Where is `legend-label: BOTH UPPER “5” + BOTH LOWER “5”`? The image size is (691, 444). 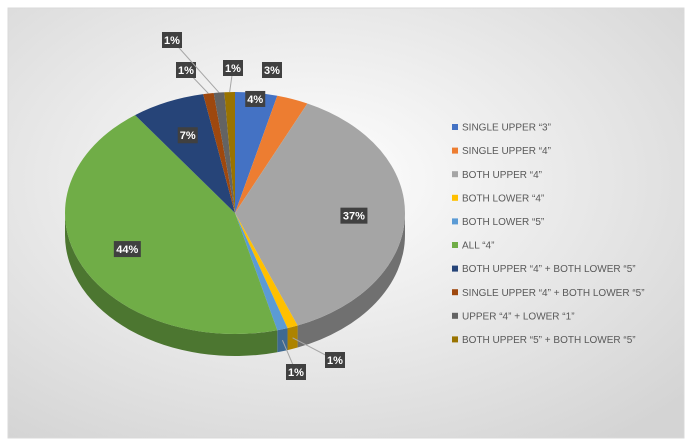
legend-label: BOTH UPPER “5” + BOTH LOWER “5” is located at coordinates (549, 340).